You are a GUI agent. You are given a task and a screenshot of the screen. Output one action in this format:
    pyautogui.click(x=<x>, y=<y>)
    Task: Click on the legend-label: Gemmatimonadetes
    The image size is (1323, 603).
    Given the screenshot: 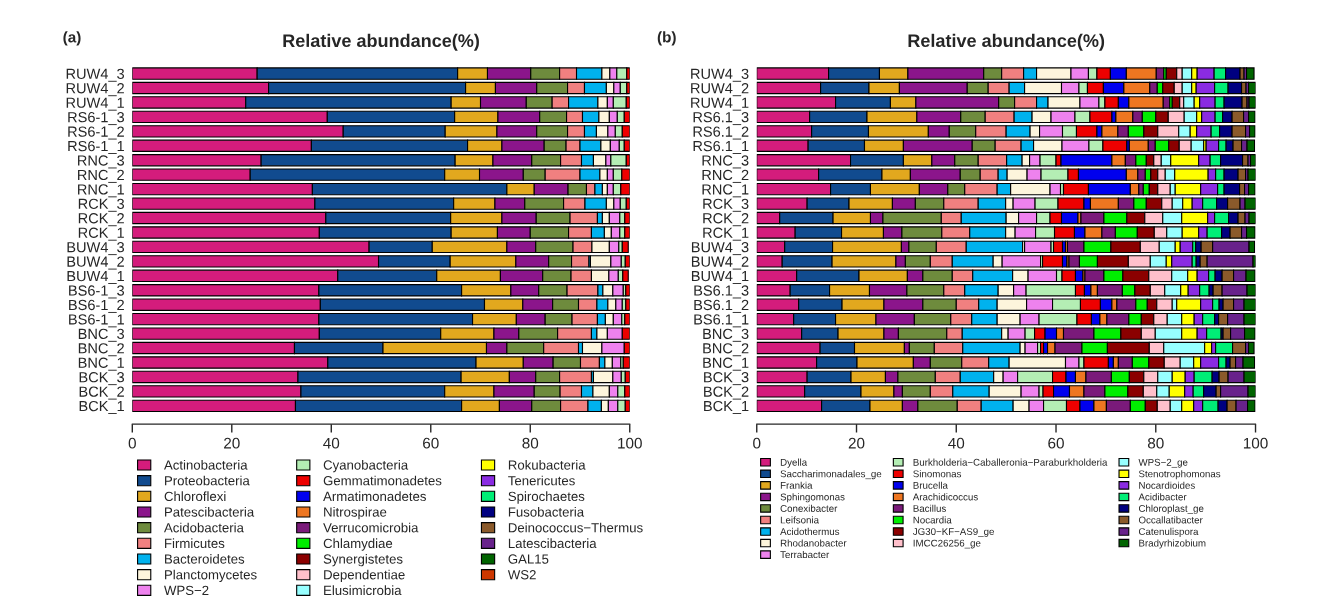 What is the action you would take?
    pyautogui.click(x=382, y=480)
    